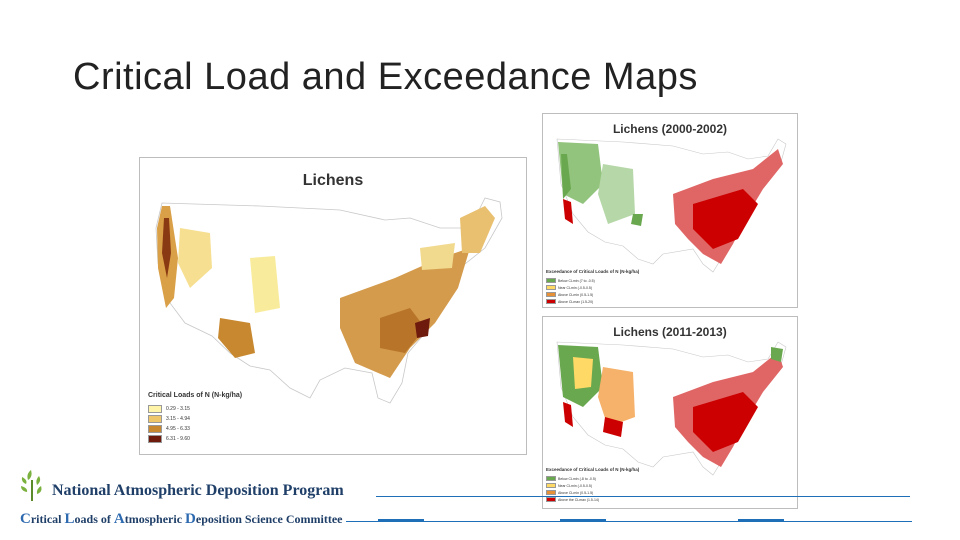 The image size is (960, 540). Describe the element at coordinates (670, 129) in the screenshot. I see `map-title: Lichens (2000-2002)` at that location.